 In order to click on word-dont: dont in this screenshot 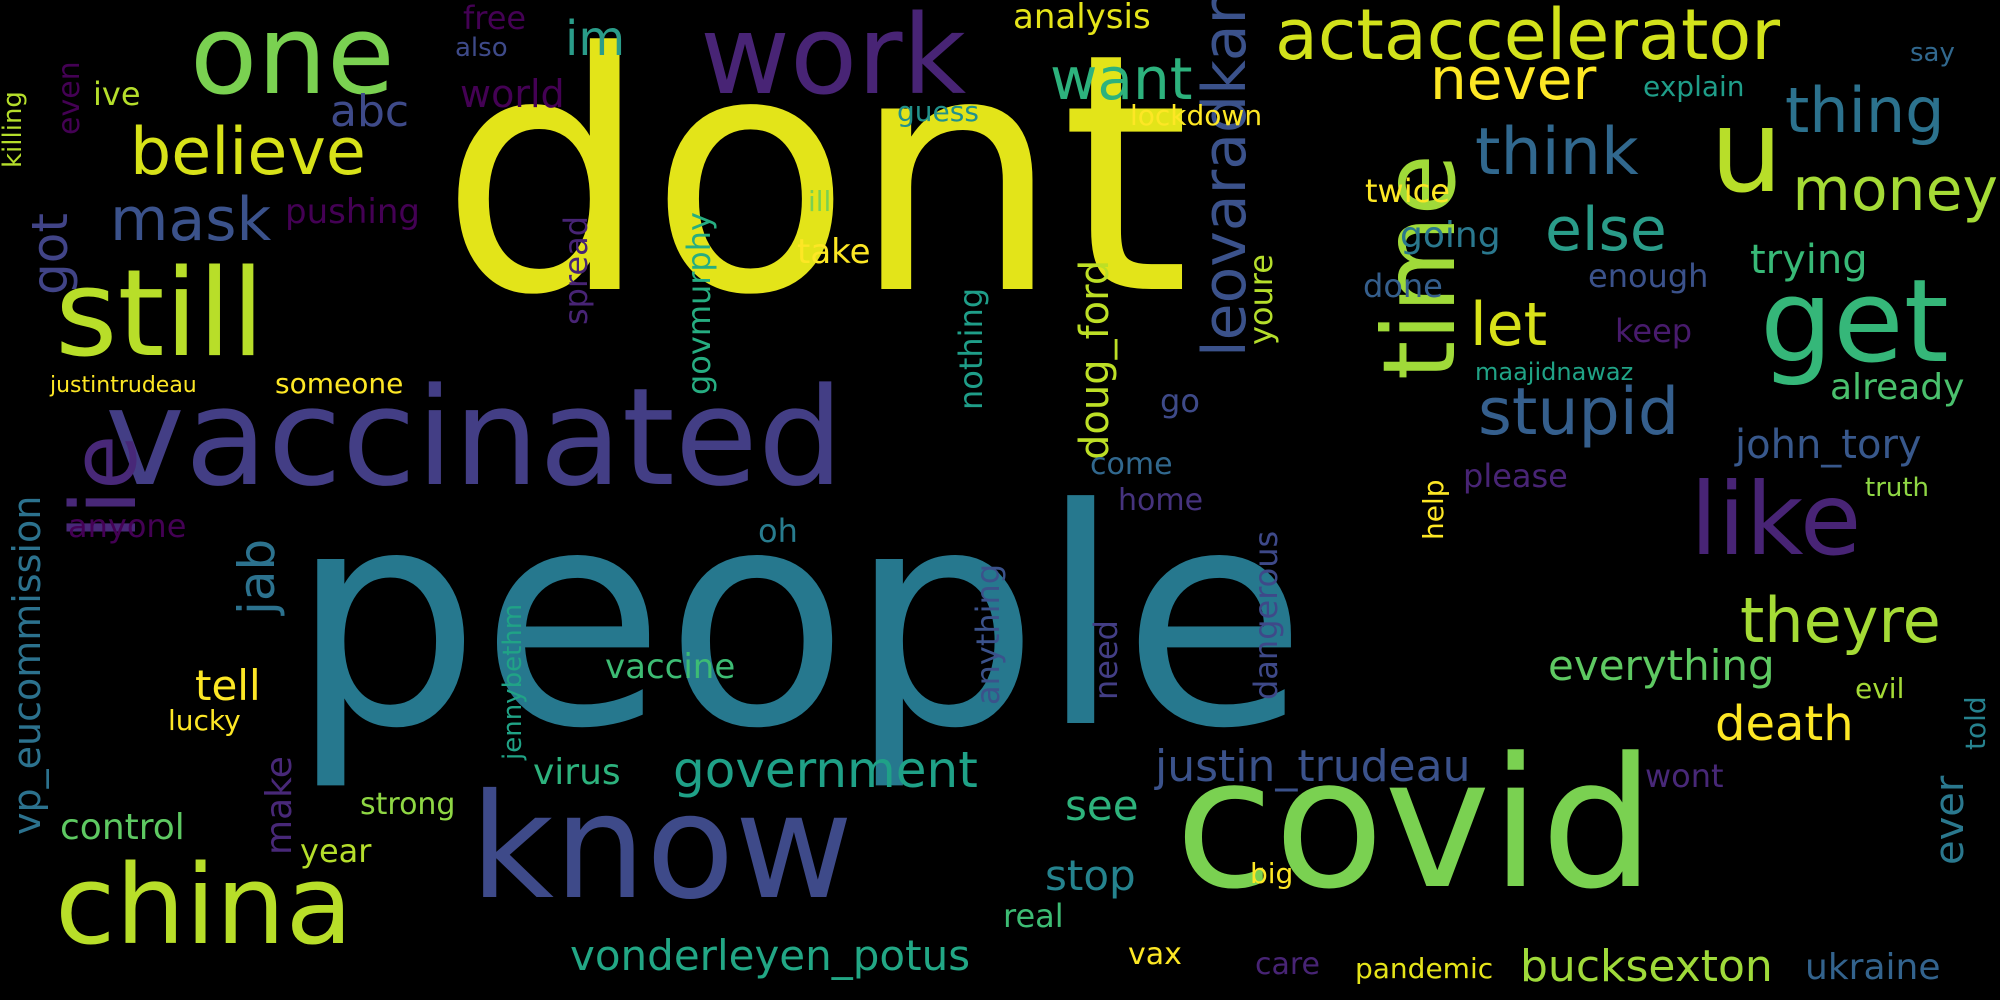, I will do `click(815, 183)`.